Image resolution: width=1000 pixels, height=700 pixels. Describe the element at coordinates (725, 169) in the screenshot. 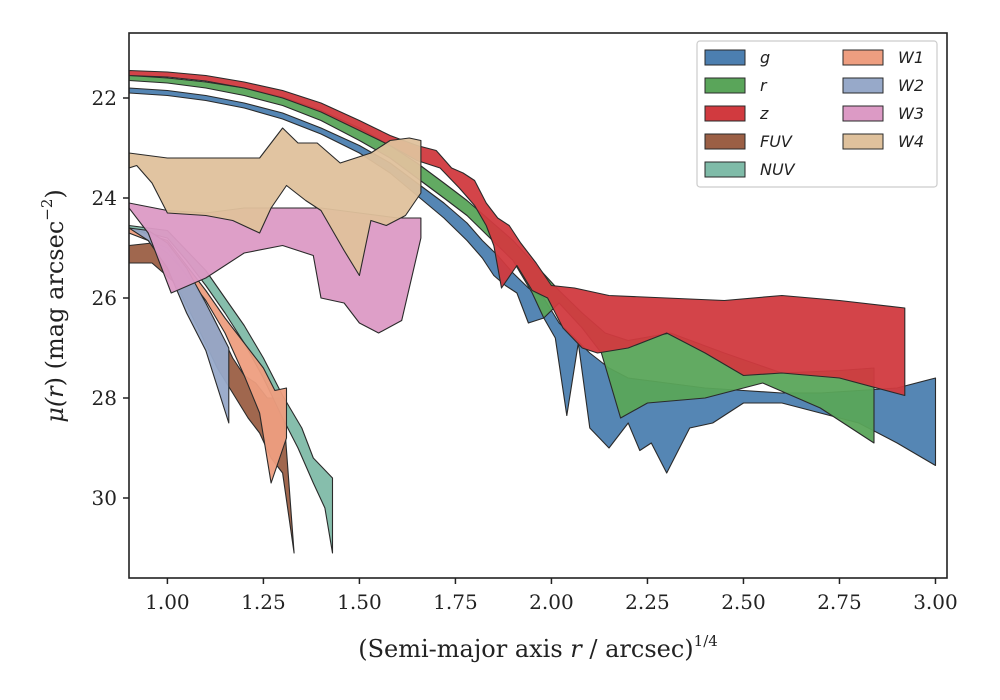

I see `legend-swatch-nuv` at that location.